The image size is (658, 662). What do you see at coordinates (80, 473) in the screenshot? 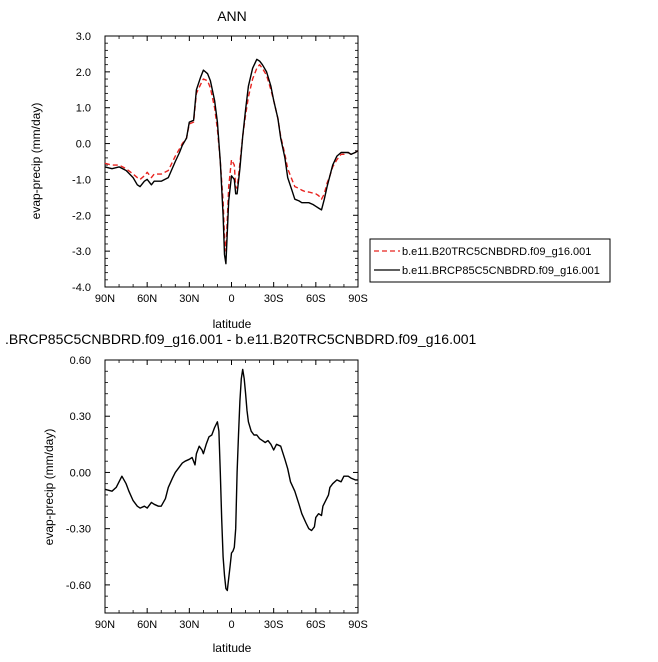
I see `bottom-y-tick-label: 0.00` at bounding box center [80, 473].